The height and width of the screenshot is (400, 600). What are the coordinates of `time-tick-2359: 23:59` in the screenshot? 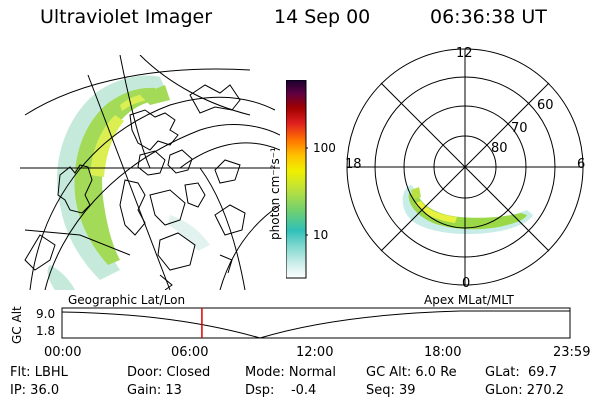 It's located at (572, 352).